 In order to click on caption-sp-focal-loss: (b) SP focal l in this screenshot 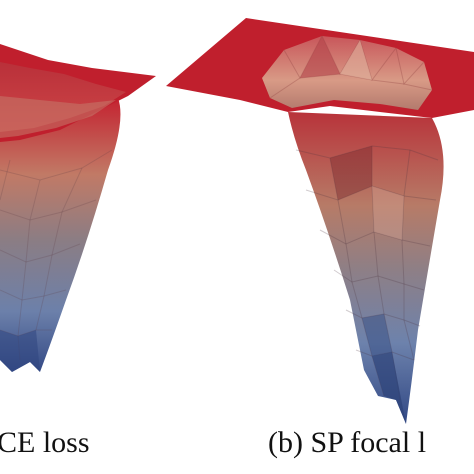, I will do `click(347, 442)`.